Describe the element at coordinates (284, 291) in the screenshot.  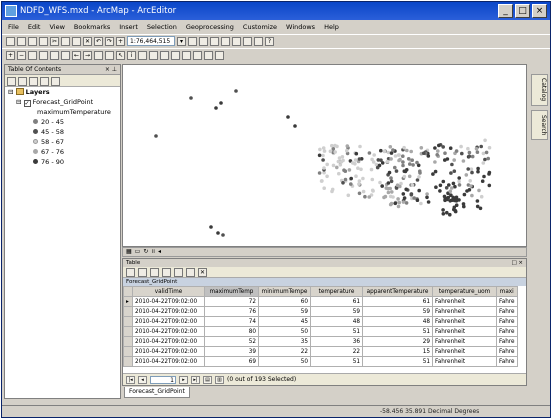
I see `column-header: minimumTempe` at that location.